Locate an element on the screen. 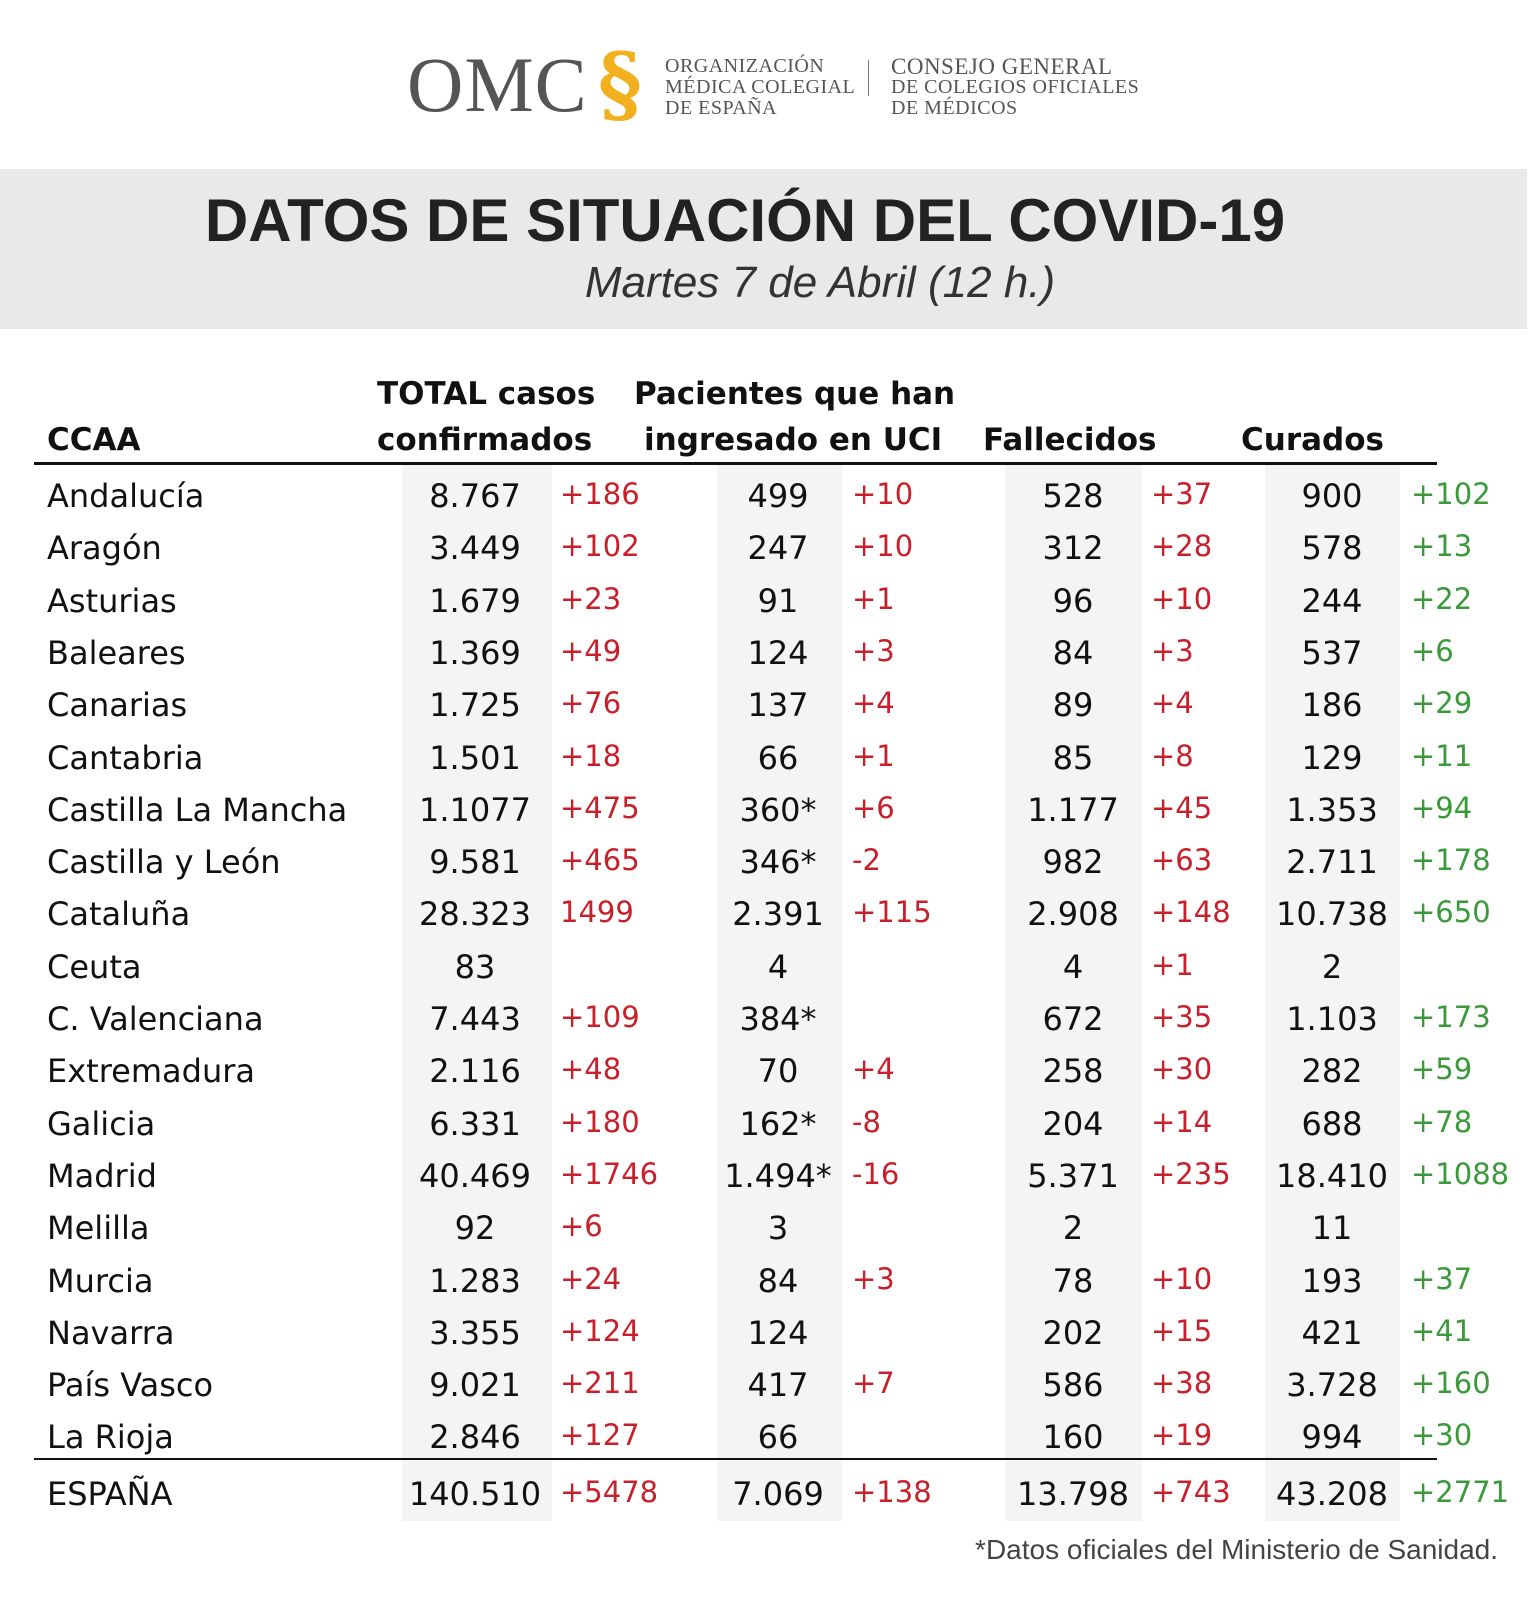 Image resolution: width=1533 pixels, height=1600 pixels. total-change: +475 is located at coordinates (600, 807).